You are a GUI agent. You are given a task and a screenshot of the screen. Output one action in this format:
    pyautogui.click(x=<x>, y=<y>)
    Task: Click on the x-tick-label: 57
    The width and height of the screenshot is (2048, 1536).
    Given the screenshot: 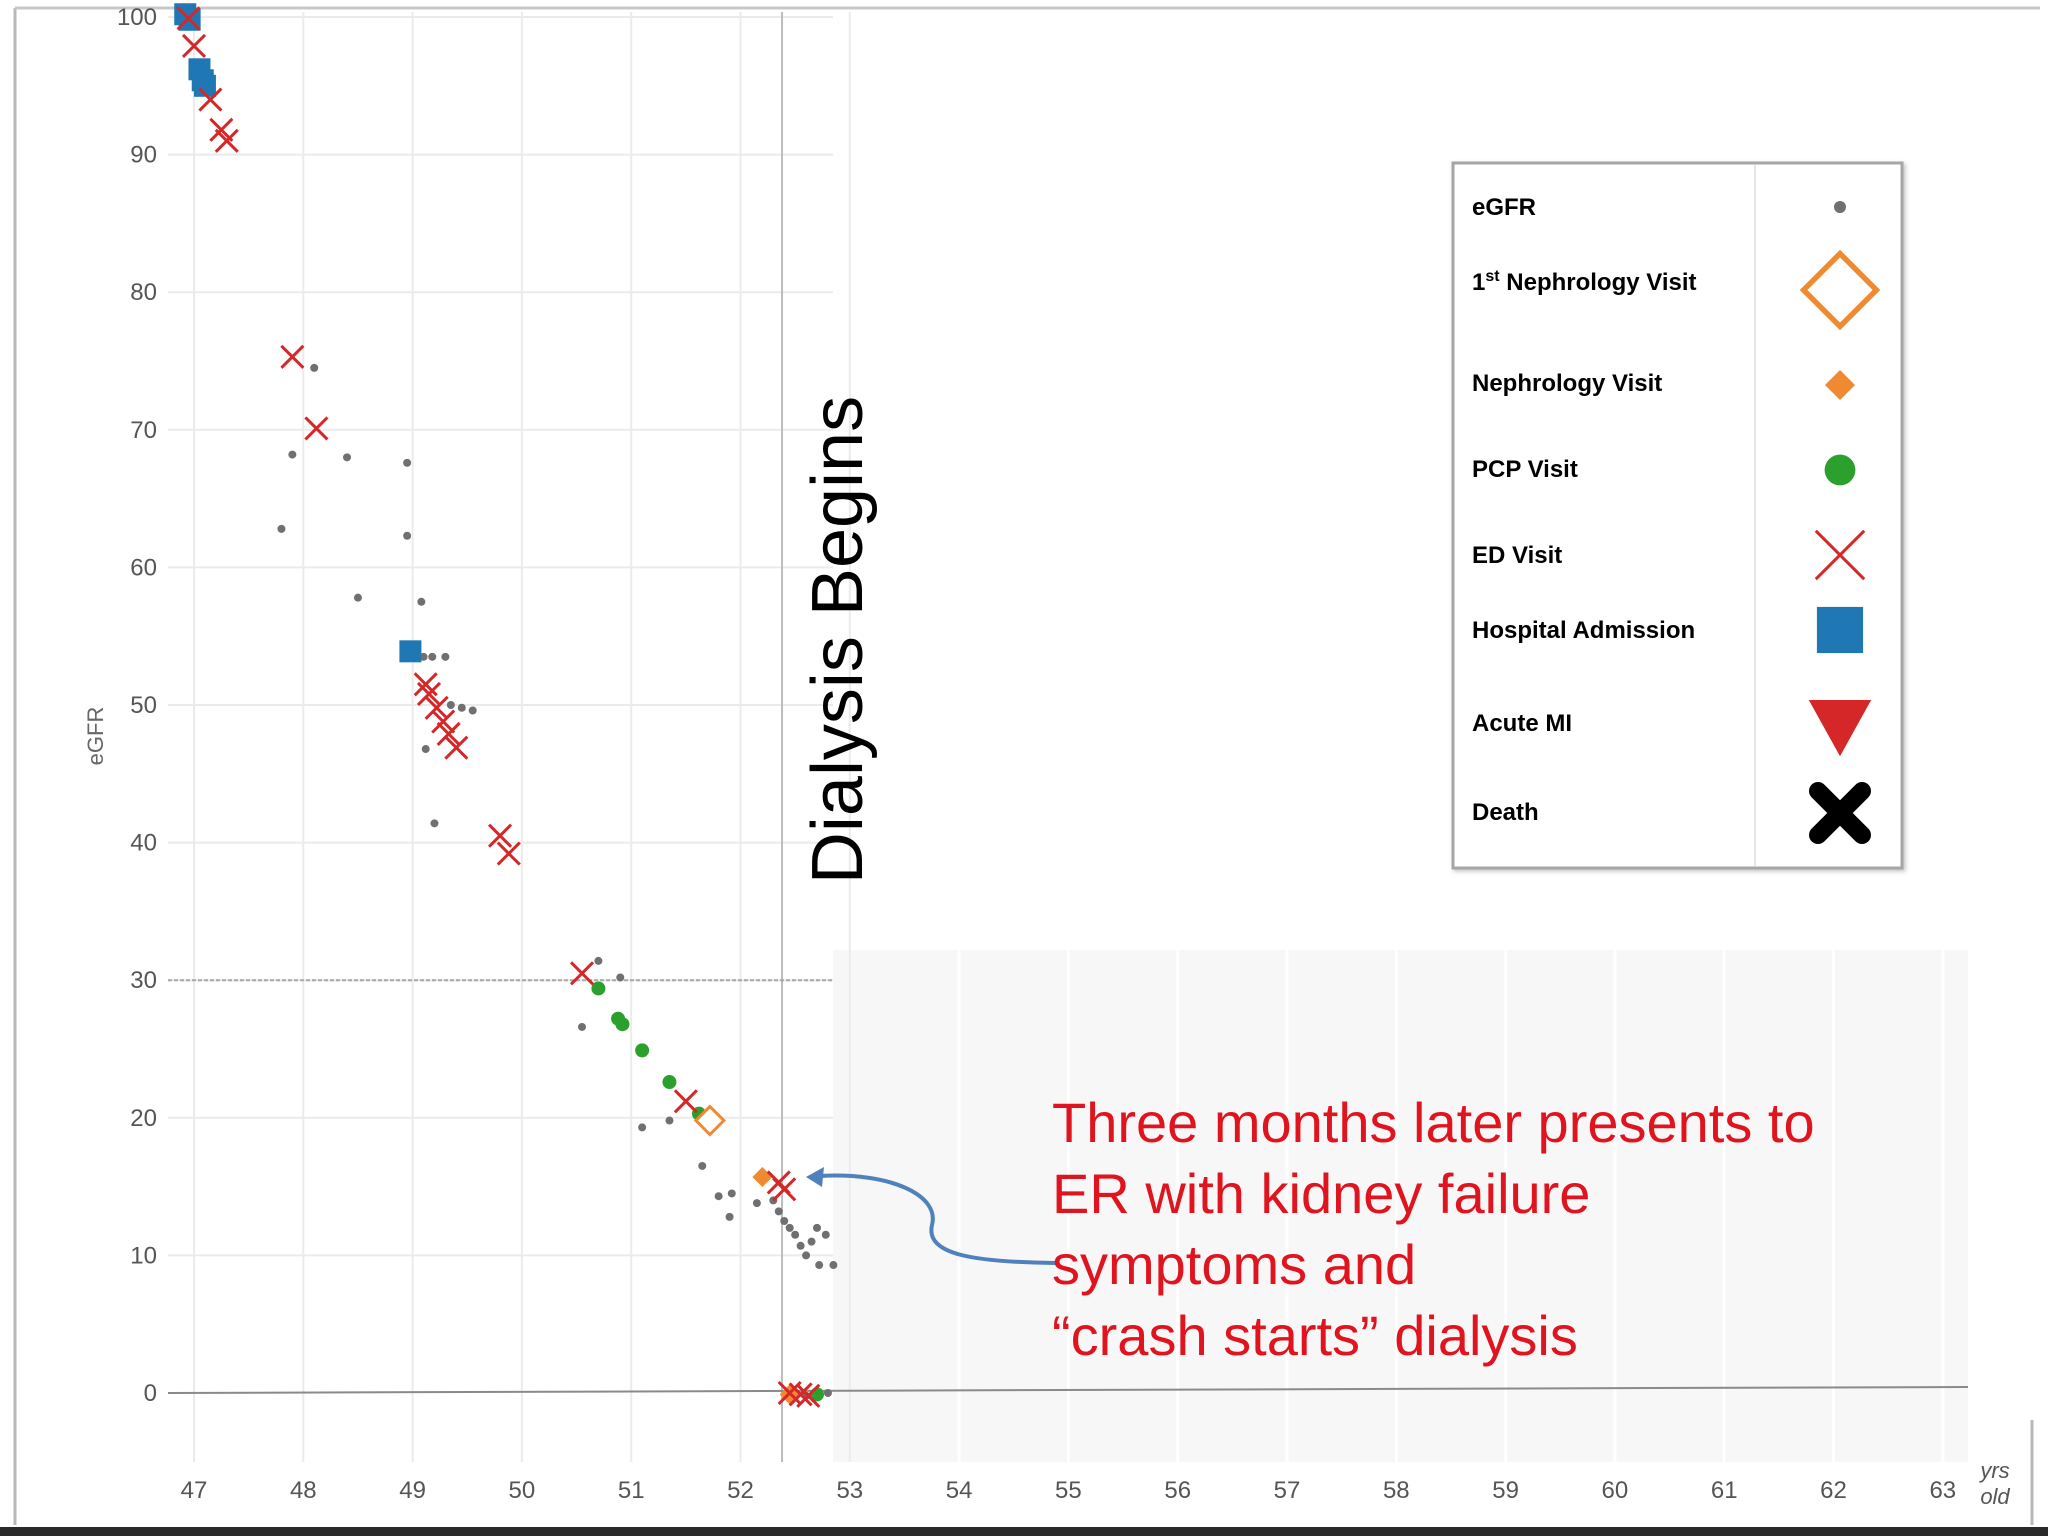 What is the action you would take?
    pyautogui.click(x=1287, y=1490)
    